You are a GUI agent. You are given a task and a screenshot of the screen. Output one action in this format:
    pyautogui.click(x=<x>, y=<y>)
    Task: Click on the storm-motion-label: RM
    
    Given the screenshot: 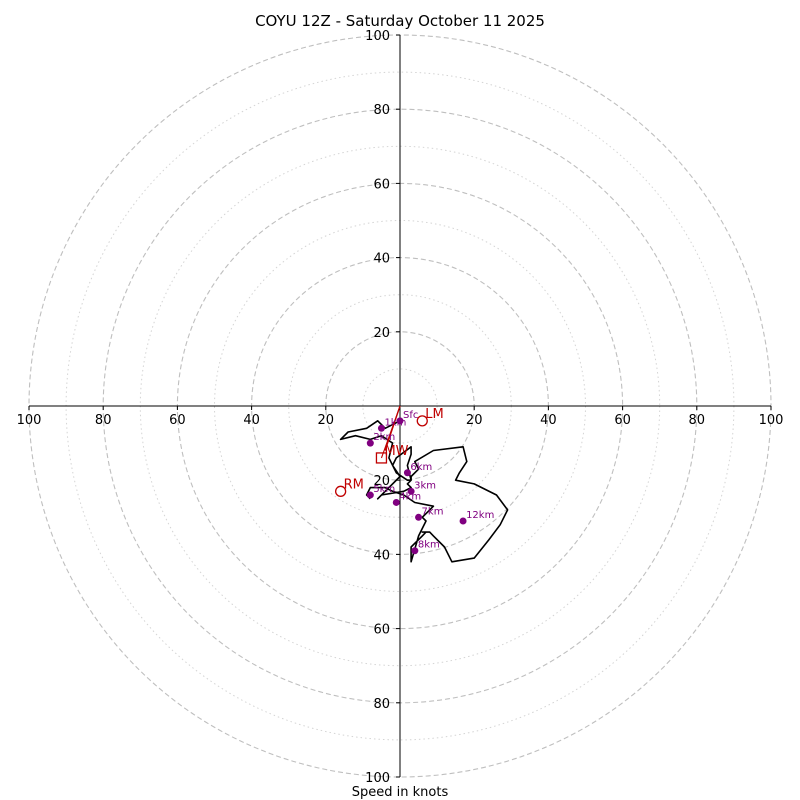 What is the action you would take?
    pyautogui.click(x=354, y=484)
    